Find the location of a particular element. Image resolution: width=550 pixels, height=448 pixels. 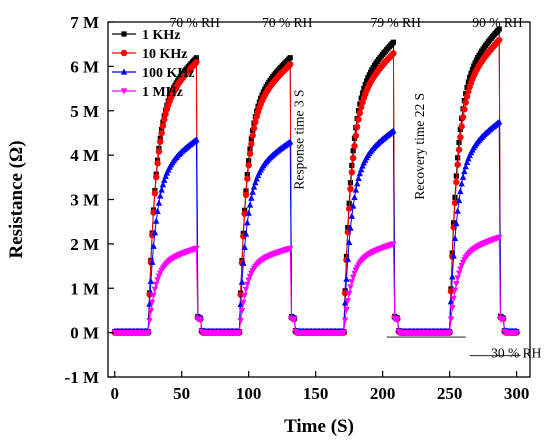

y-tick-label: 2 M is located at coordinates (84, 244).